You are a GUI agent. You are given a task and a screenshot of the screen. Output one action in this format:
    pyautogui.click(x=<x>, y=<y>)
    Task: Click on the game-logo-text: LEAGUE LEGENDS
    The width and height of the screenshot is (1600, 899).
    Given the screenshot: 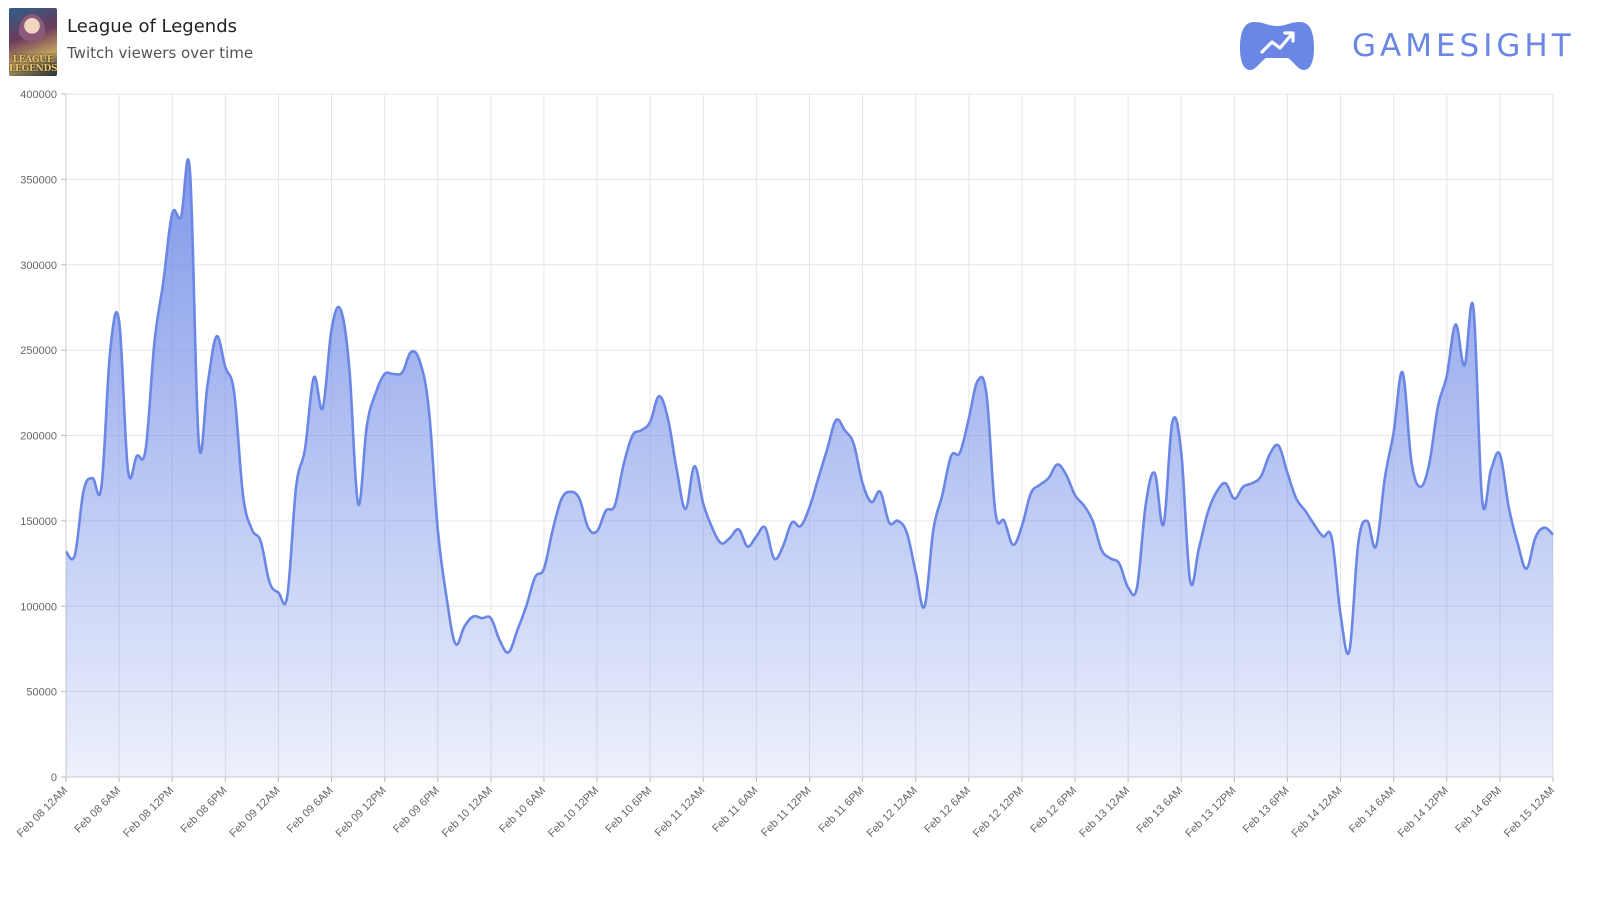 What is the action you would take?
    pyautogui.click(x=33, y=64)
    